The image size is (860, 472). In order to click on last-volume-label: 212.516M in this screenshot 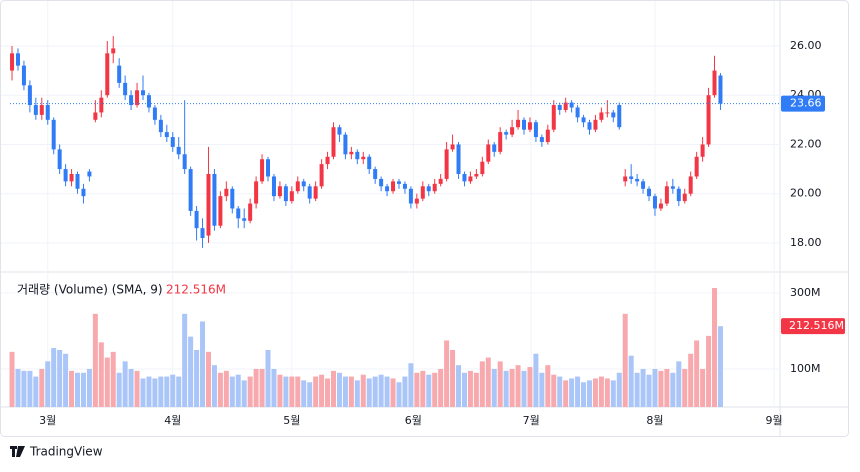, I will do `click(816, 325)`.